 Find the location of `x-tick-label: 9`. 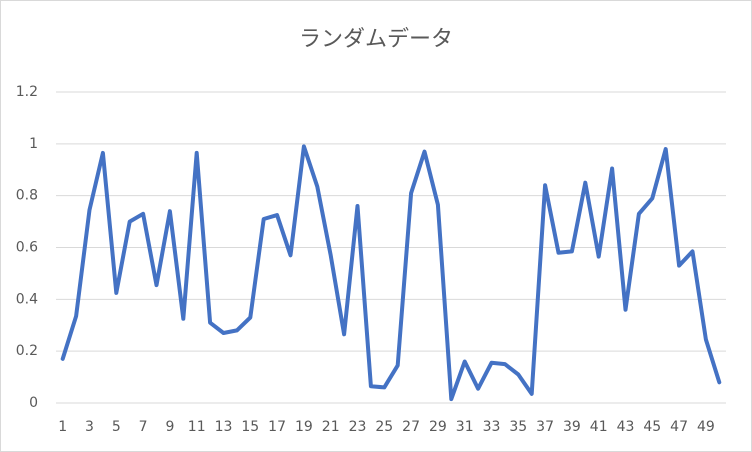

x-tick-label: 9 is located at coordinates (169, 427).